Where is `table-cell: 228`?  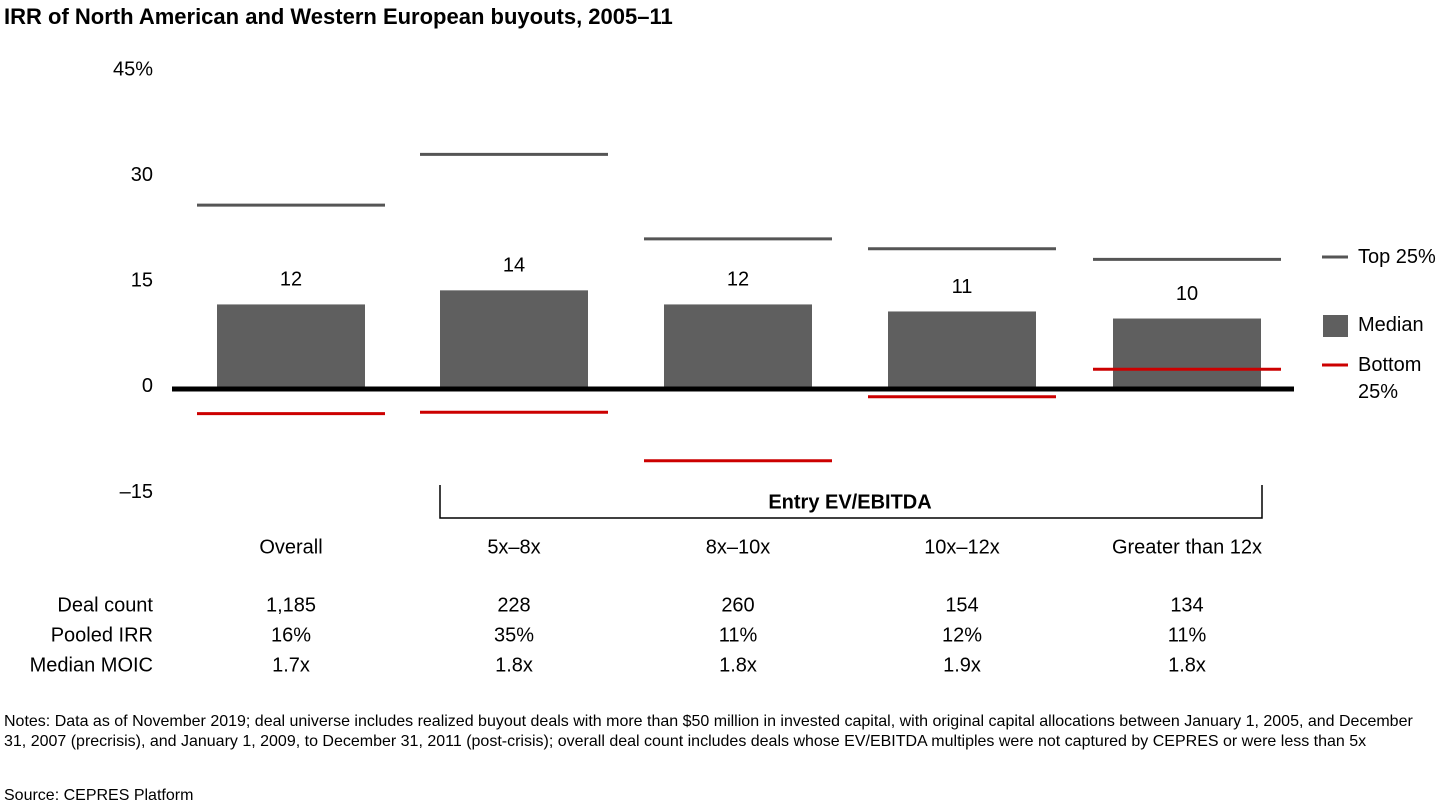
table-cell: 228 is located at coordinates (513, 605).